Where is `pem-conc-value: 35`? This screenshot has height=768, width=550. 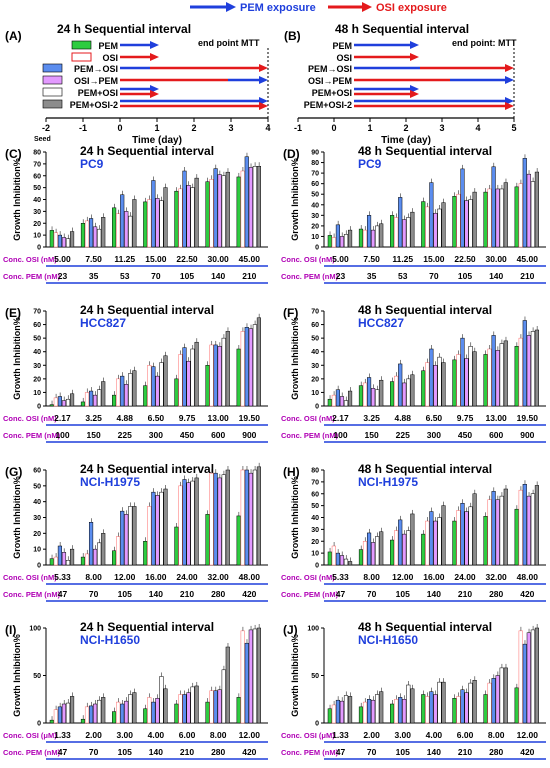
pem-conc-value: 35 is located at coordinates (94, 276).